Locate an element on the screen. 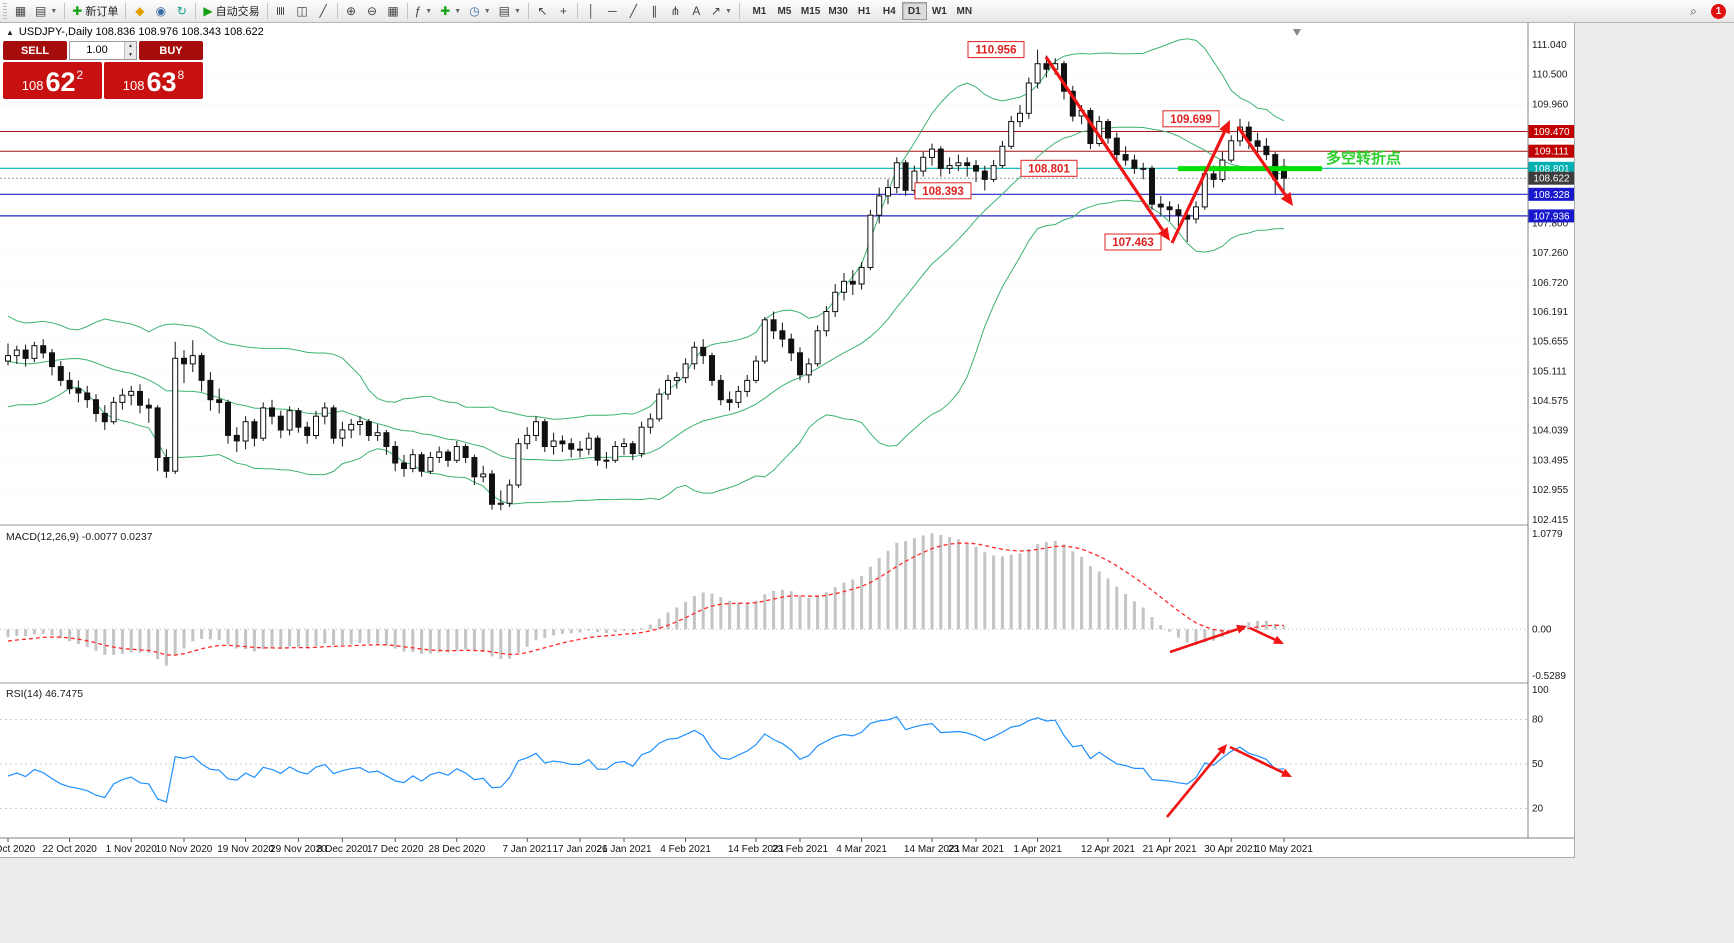  arrows-tool-button: ↗ ▼ is located at coordinates (721, 11).